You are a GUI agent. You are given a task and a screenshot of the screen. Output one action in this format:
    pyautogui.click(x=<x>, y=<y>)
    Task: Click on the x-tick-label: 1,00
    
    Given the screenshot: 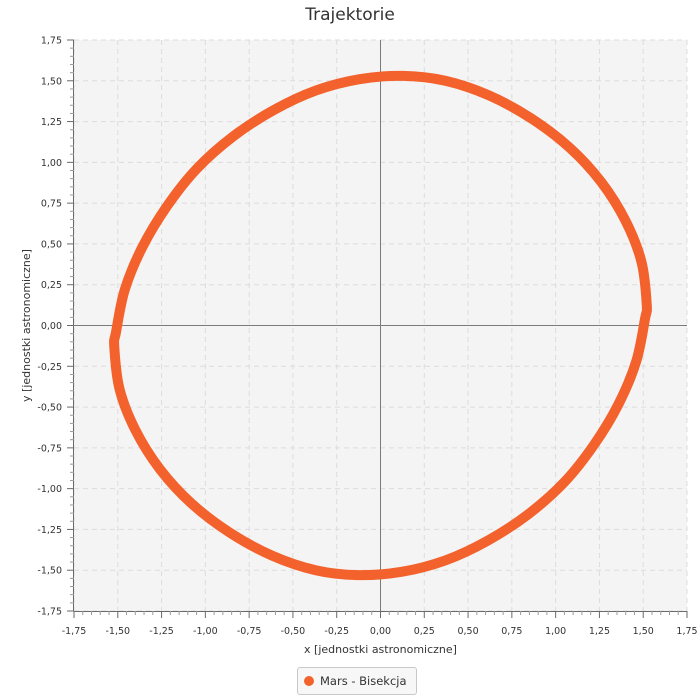 What is the action you would take?
    pyautogui.click(x=555, y=631)
    